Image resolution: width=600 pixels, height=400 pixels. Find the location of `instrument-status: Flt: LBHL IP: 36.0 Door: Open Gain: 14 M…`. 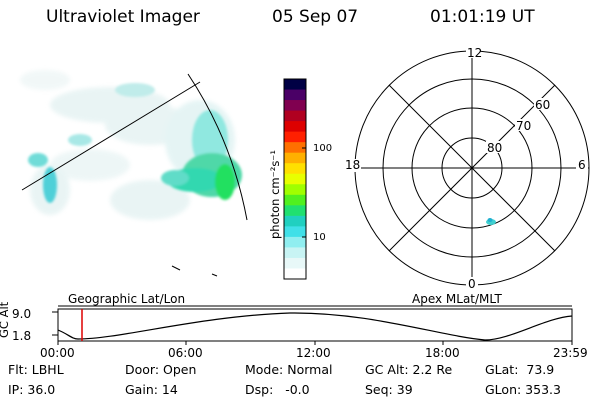

instrument-status: Flt: LBHL IP: 36.0 Door: Open Gain: 14 M… is located at coordinates (300, 380).